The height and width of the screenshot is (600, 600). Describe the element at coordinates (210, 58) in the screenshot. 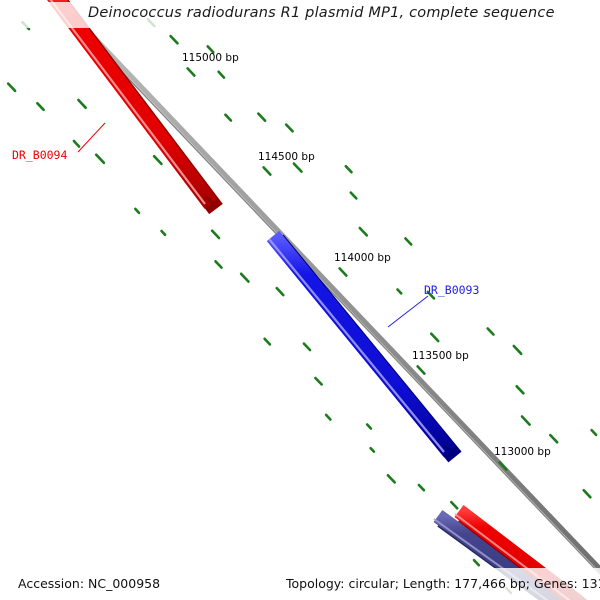

I see `bp-tick-label: 115000 bp` at that location.